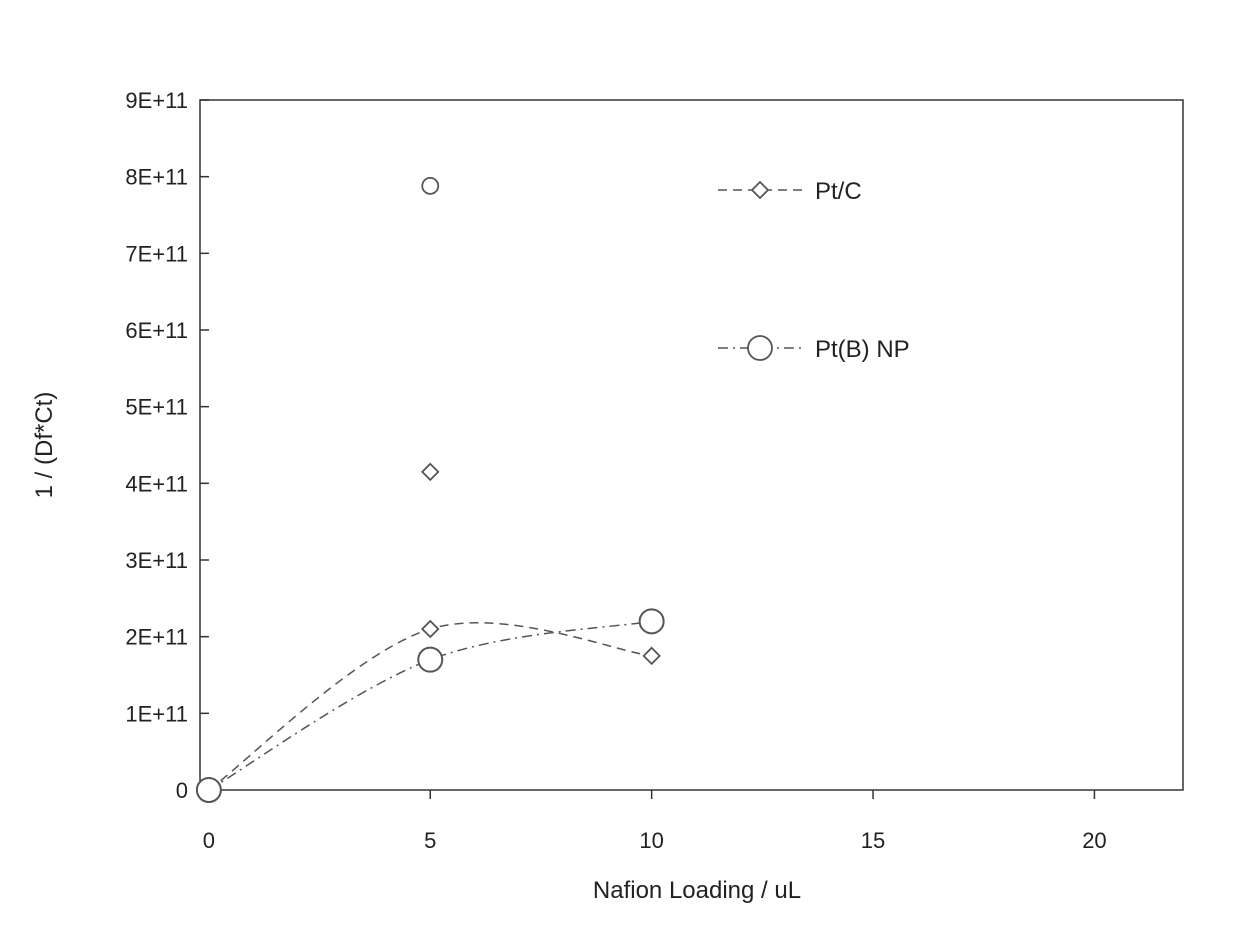 The height and width of the screenshot is (952, 1256). What do you see at coordinates (651, 840) in the screenshot?
I see `x-tick-label: 10` at bounding box center [651, 840].